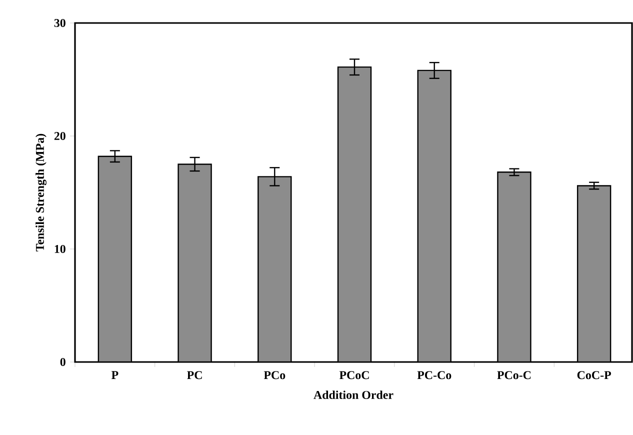  What do you see at coordinates (354, 375) in the screenshot?
I see `x-tick-label: PCoC` at bounding box center [354, 375].